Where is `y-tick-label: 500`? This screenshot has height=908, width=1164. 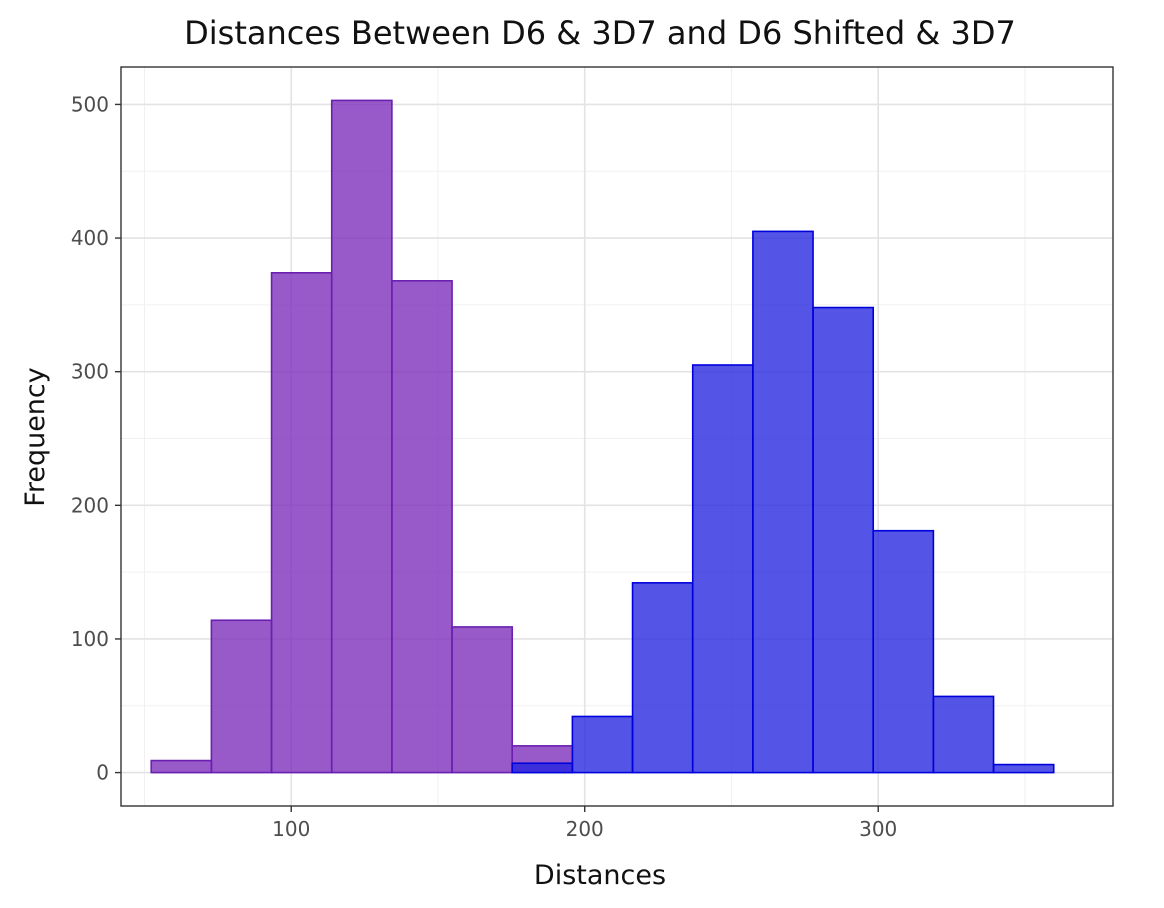
y-tick-label: 500 is located at coordinates (90, 104).